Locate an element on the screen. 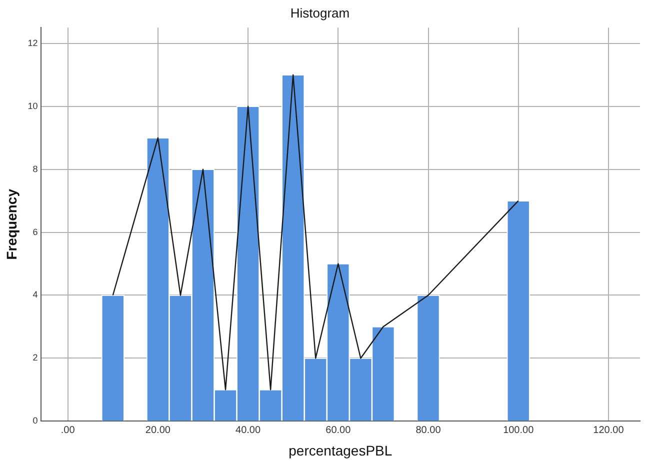 This screenshot has width=646, height=464. y-tick-label: 8 is located at coordinates (35, 169).